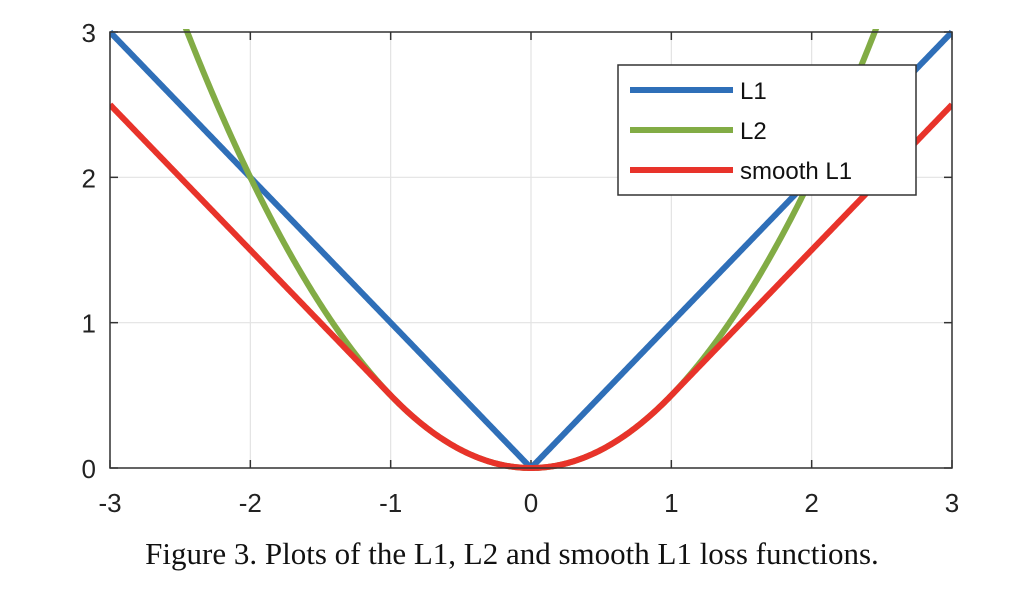  What do you see at coordinates (811, 503) in the screenshot?
I see `x-tick-label: 2` at bounding box center [811, 503].